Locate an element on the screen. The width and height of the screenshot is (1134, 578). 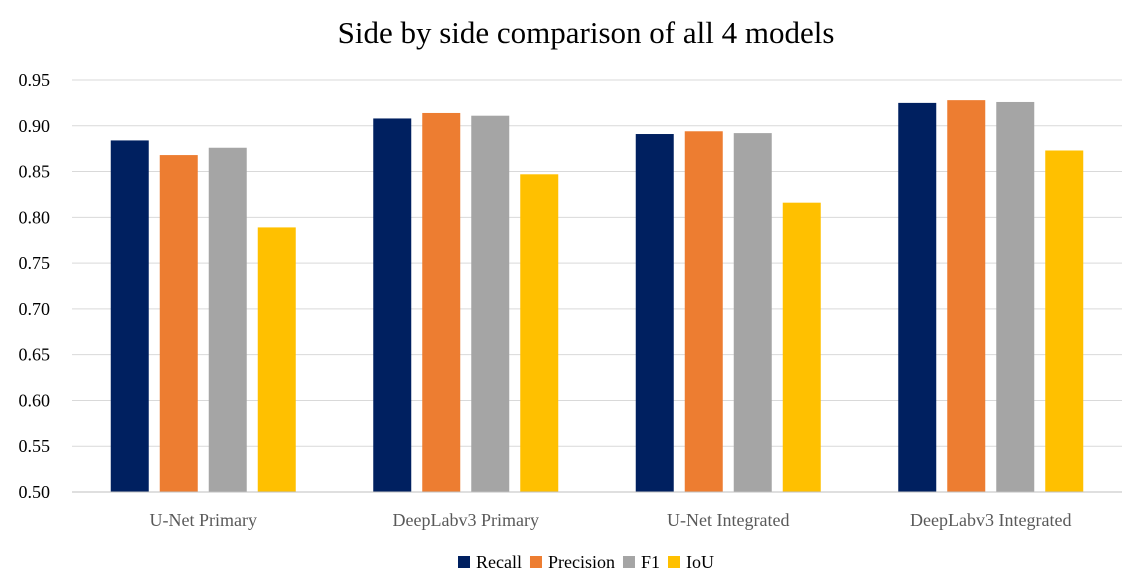
legend: Recall Precision F1 IoU is located at coordinates (586, 562).